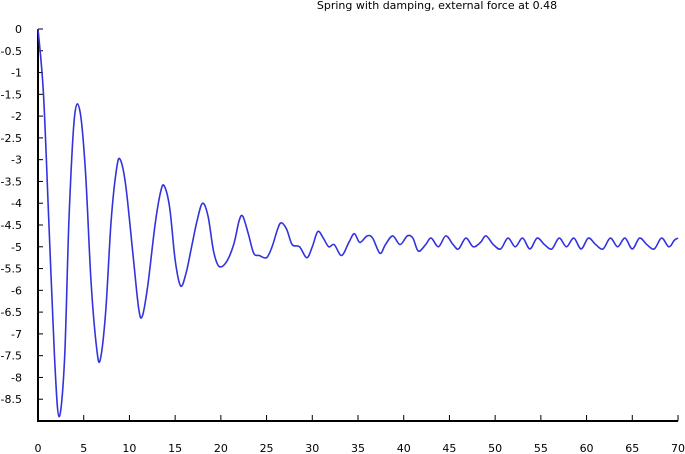 The width and height of the screenshot is (685, 454). I want to click on x-tick-label: 10, so click(129, 448).